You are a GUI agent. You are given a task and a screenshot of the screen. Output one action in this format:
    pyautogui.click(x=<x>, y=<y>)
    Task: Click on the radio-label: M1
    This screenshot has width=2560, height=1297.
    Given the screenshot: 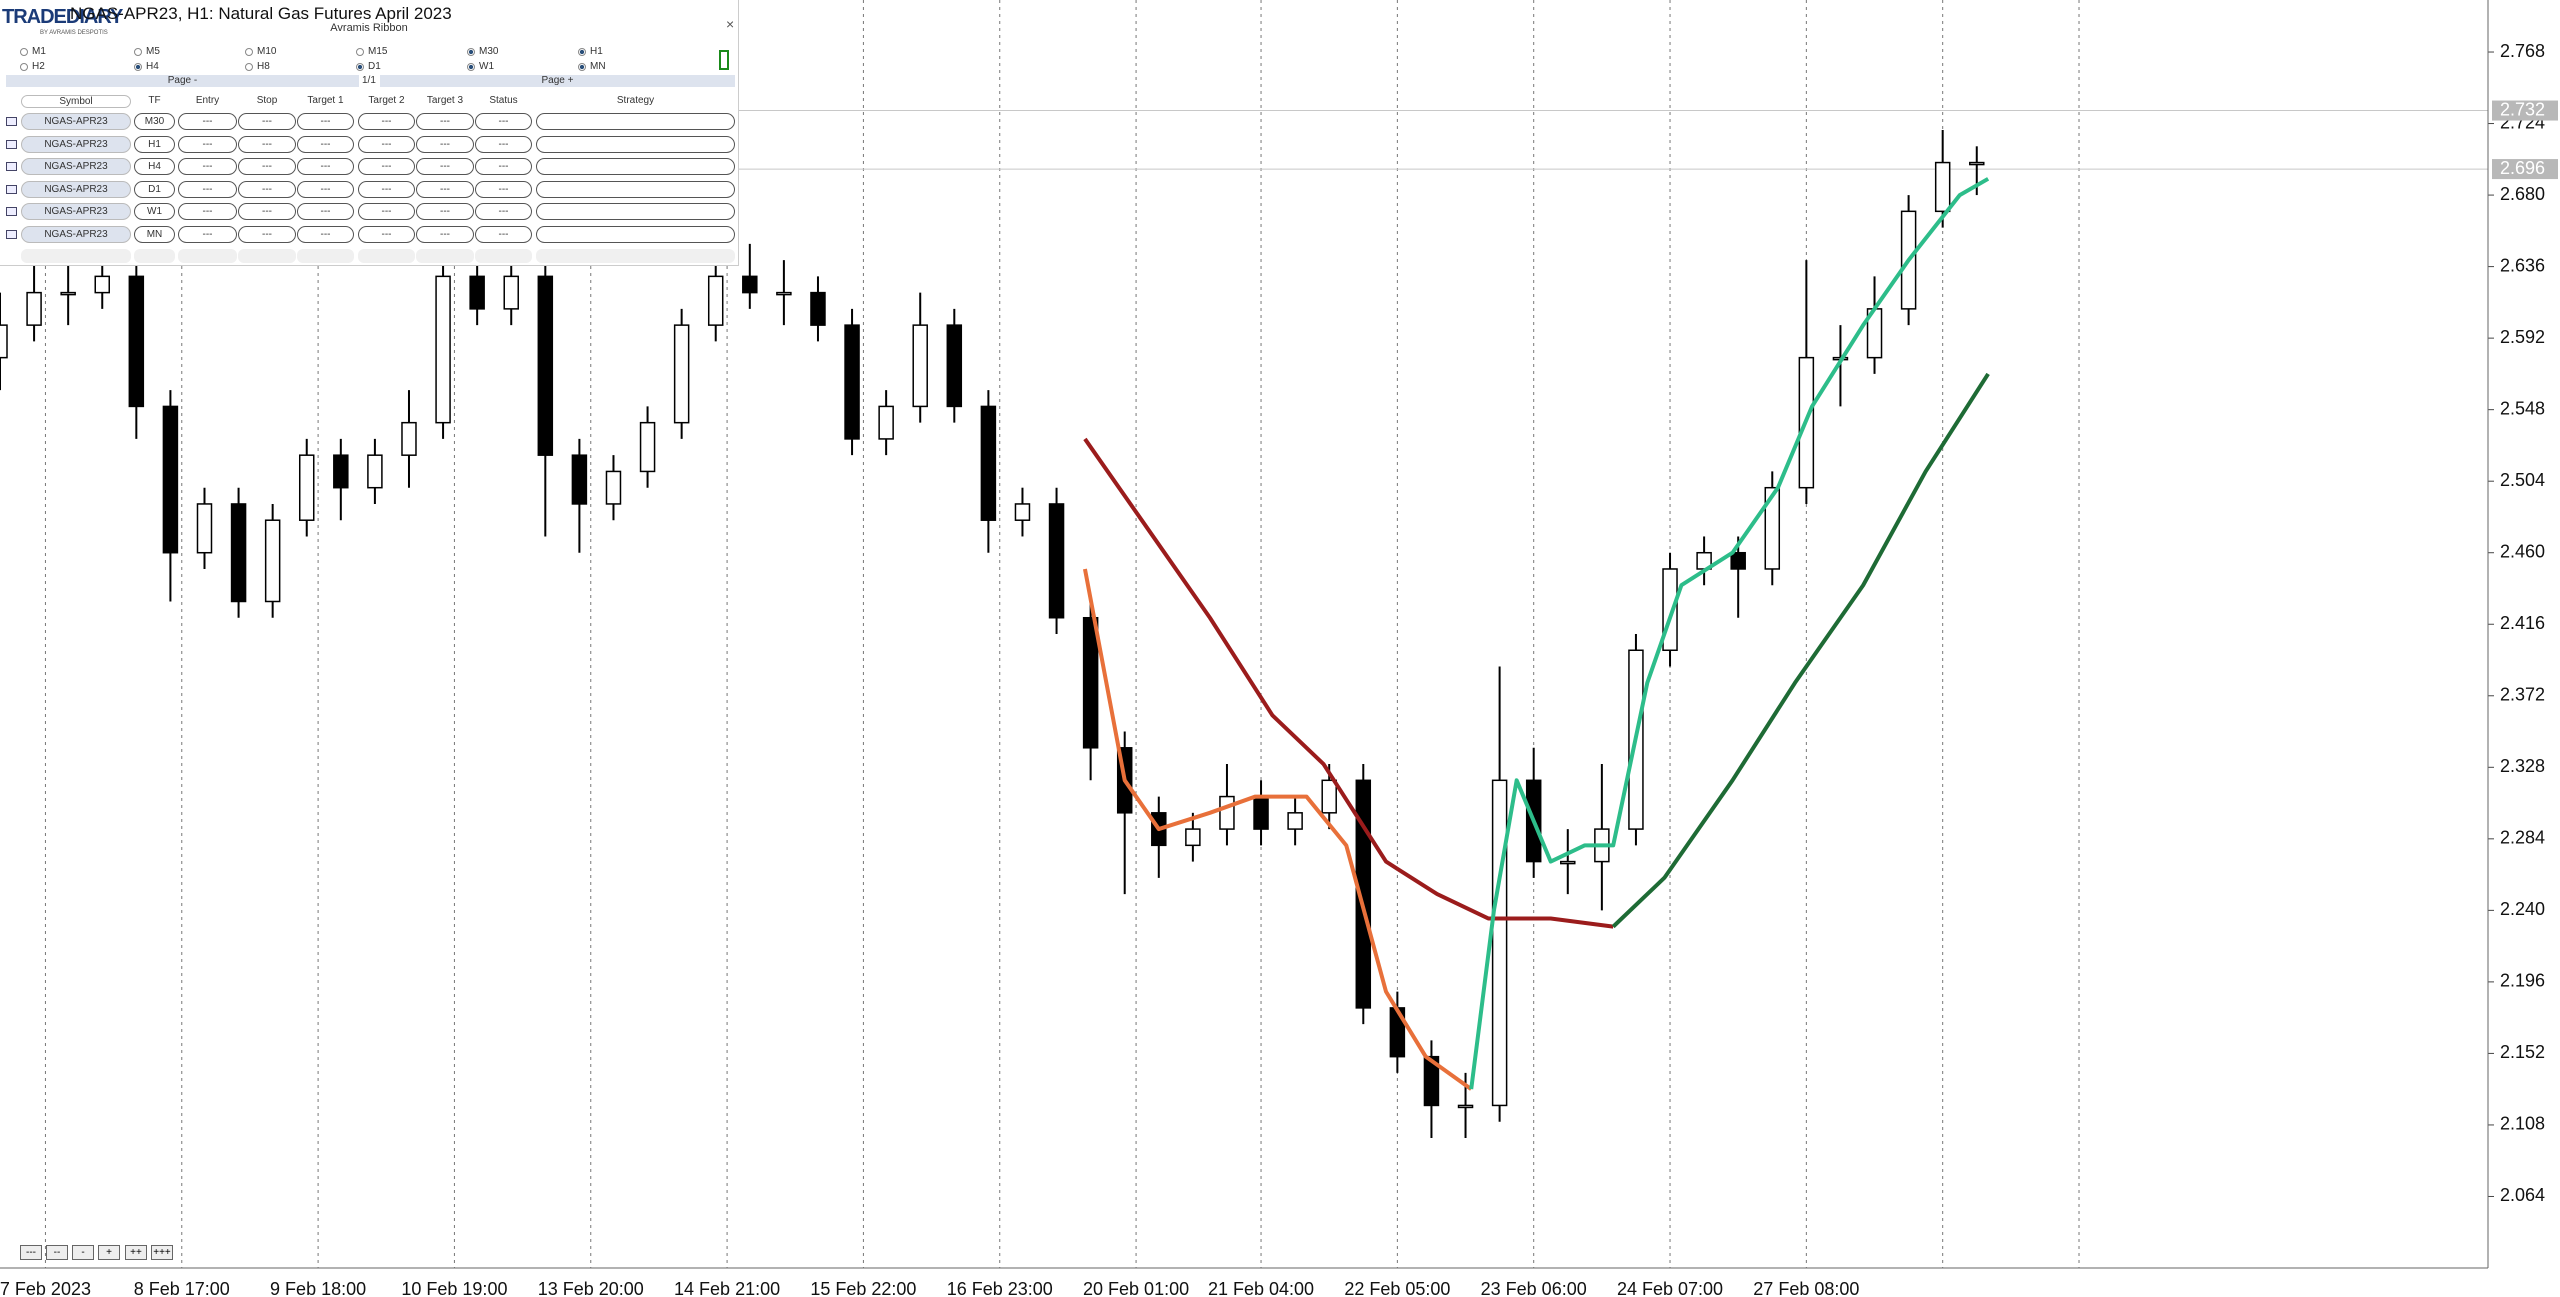 What is the action you would take?
    pyautogui.click(x=39, y=51)
    